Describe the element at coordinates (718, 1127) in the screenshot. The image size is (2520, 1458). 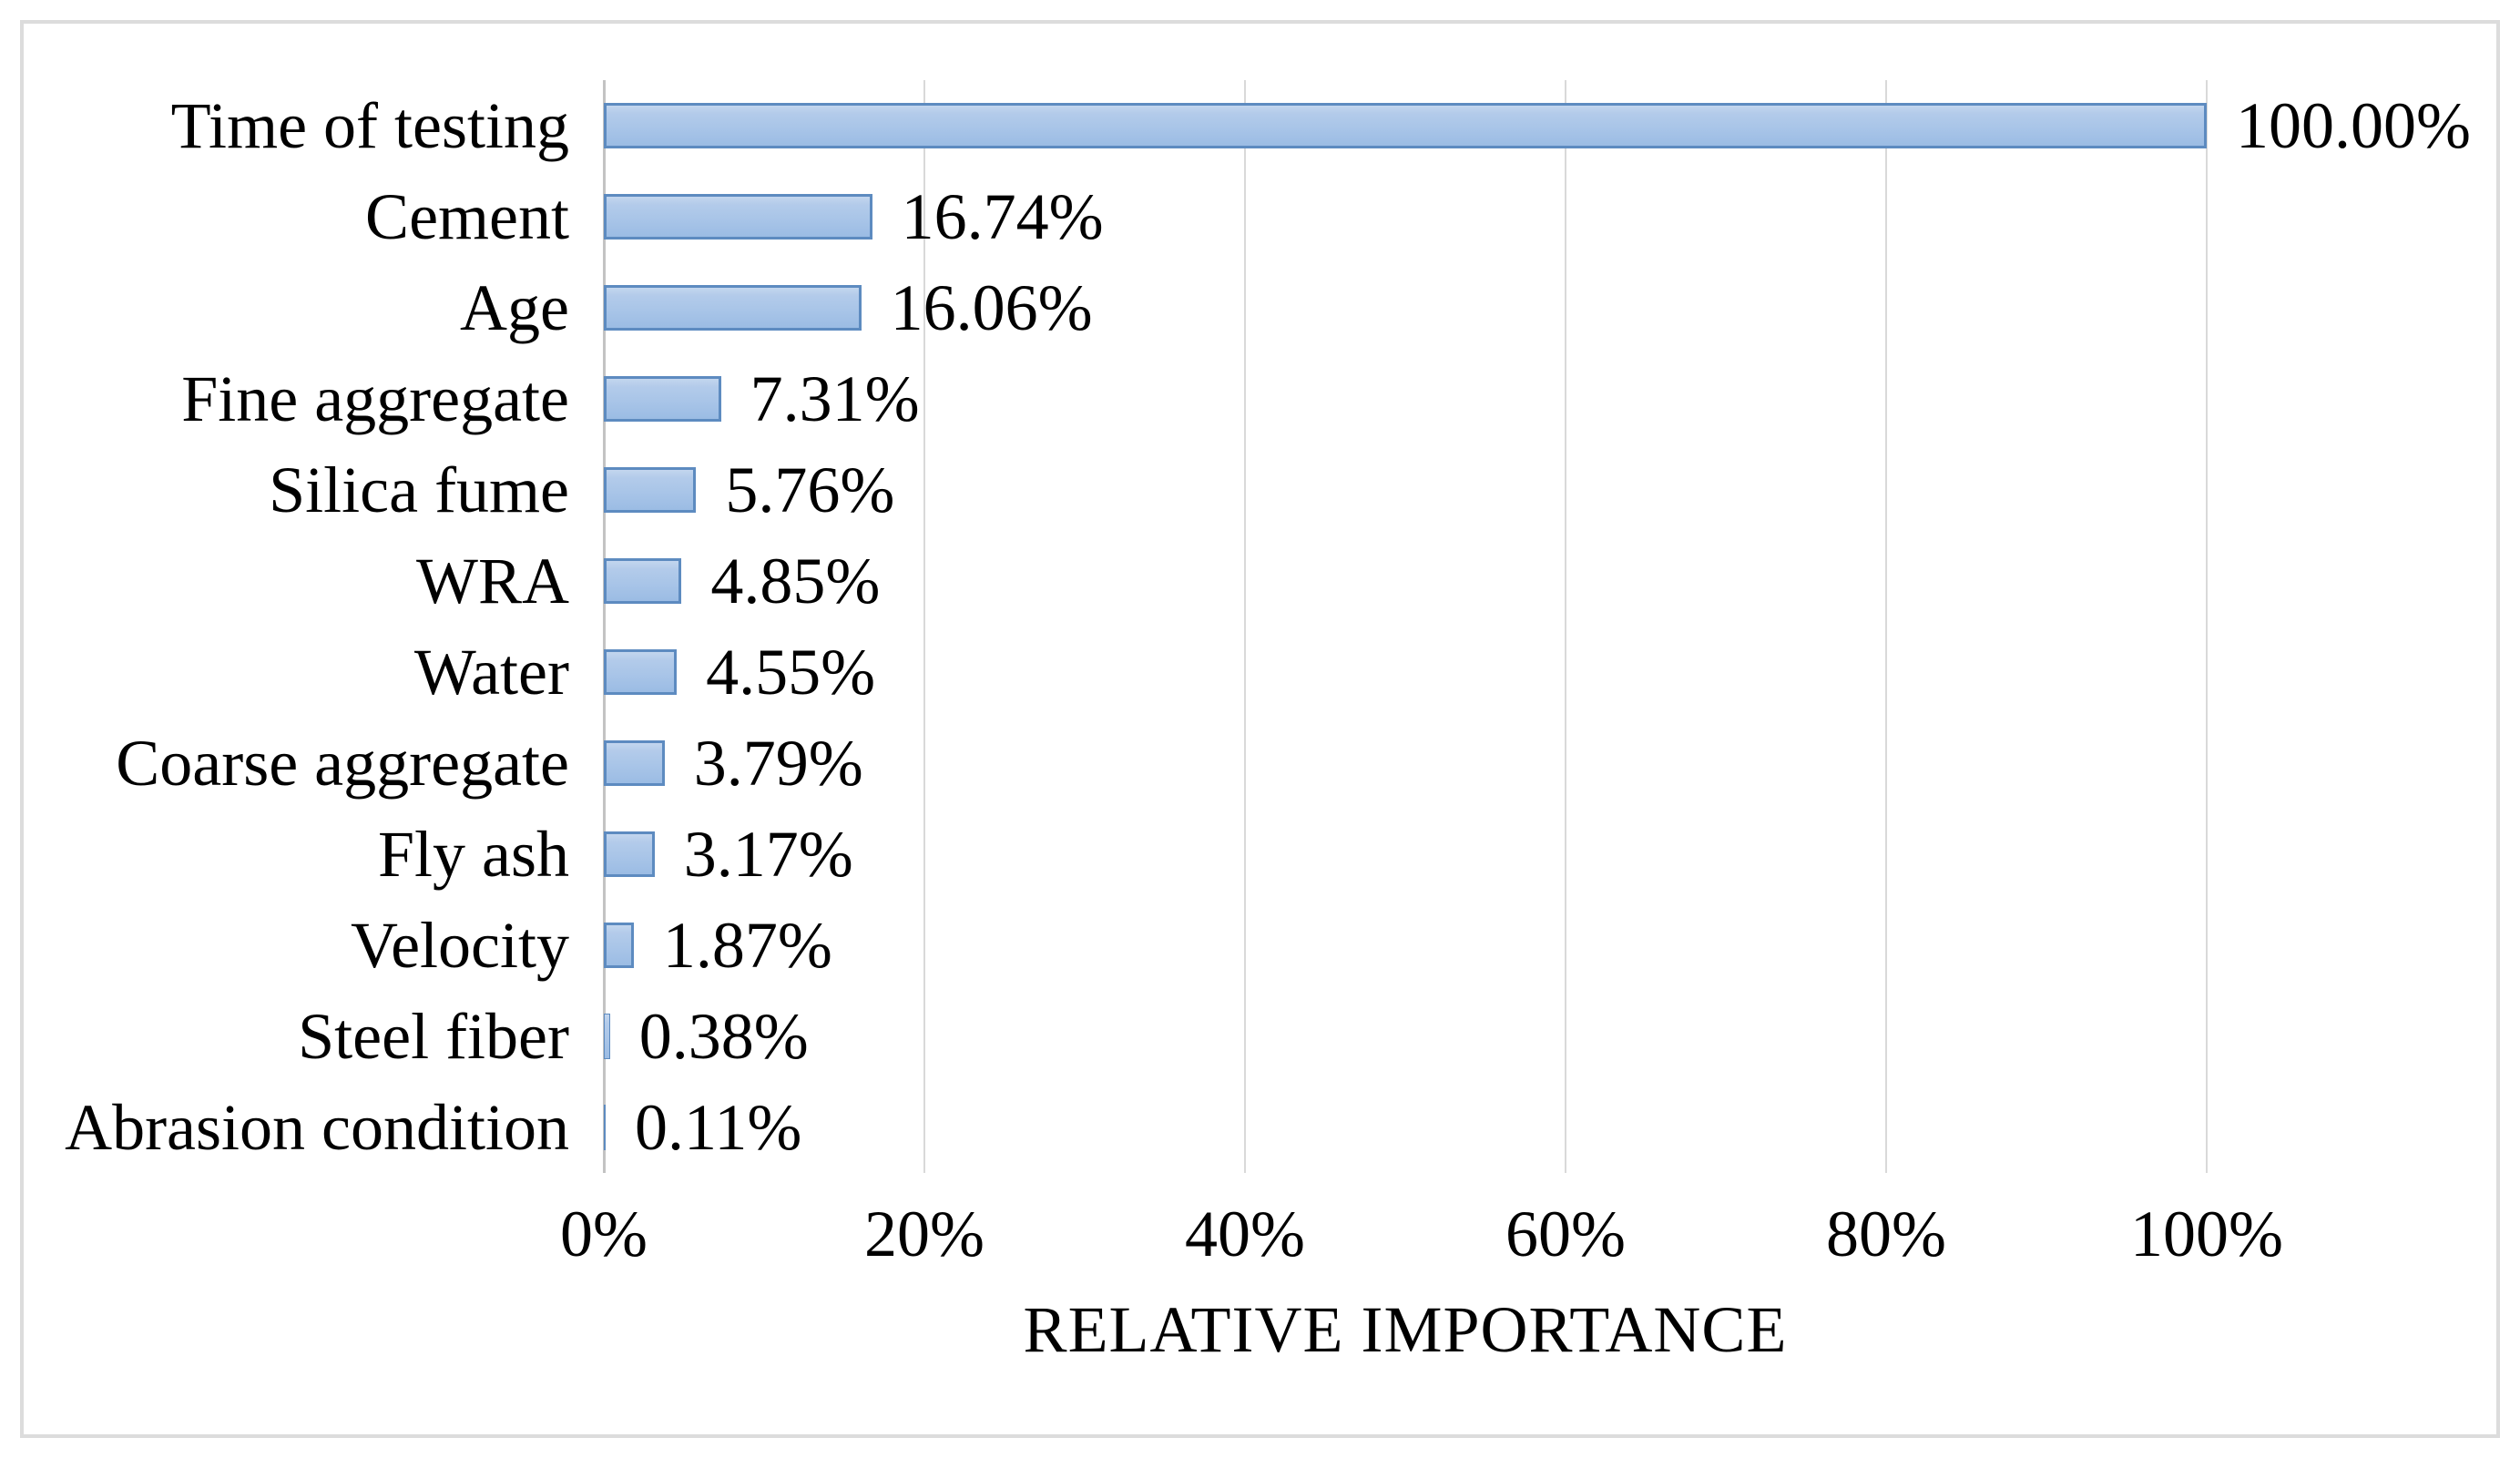
I see `value-label: 0.11%` at that location.